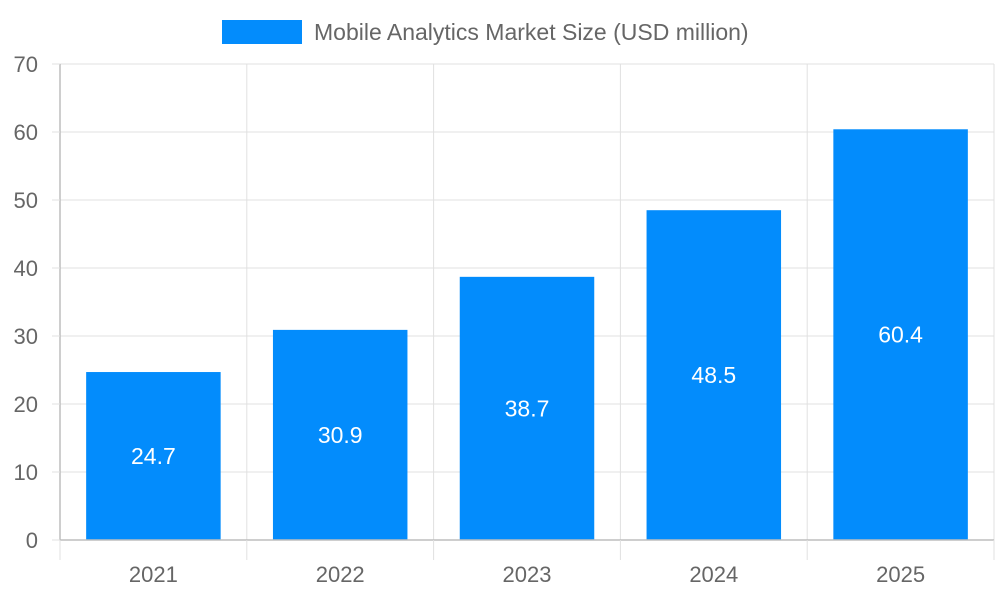 This screenshot has height=600, width=1000. I want to click on bar-value-label: 24.7, so click(153, 456).